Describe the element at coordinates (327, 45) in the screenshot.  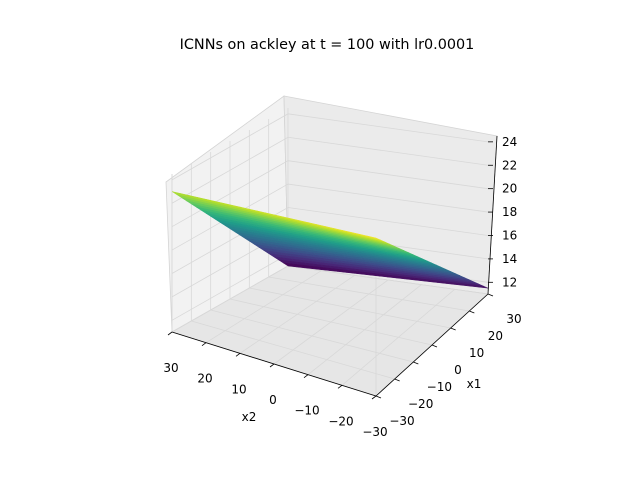
I see `chart-title: ICNNs on ackley at t = 100 with lr0.0001` at that location.